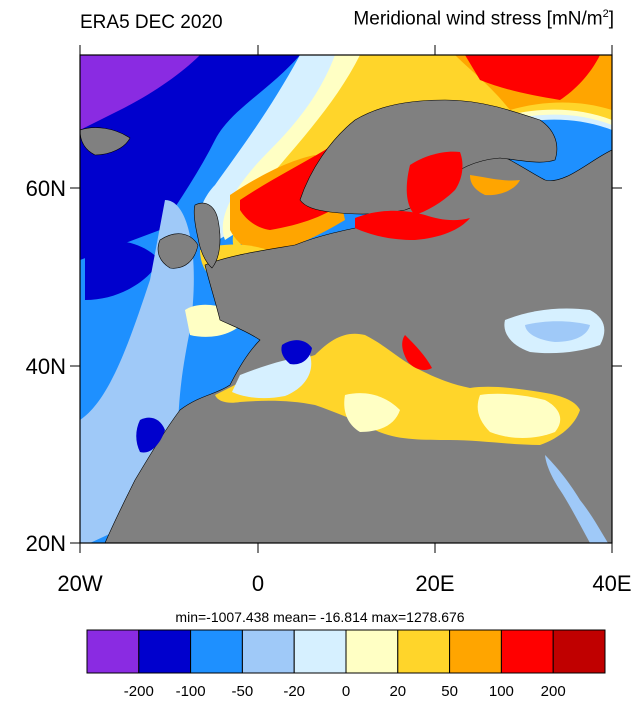 The width and height of the screenshot is (640, 708). I want to click on canary-strong-south, so click(150, 435).